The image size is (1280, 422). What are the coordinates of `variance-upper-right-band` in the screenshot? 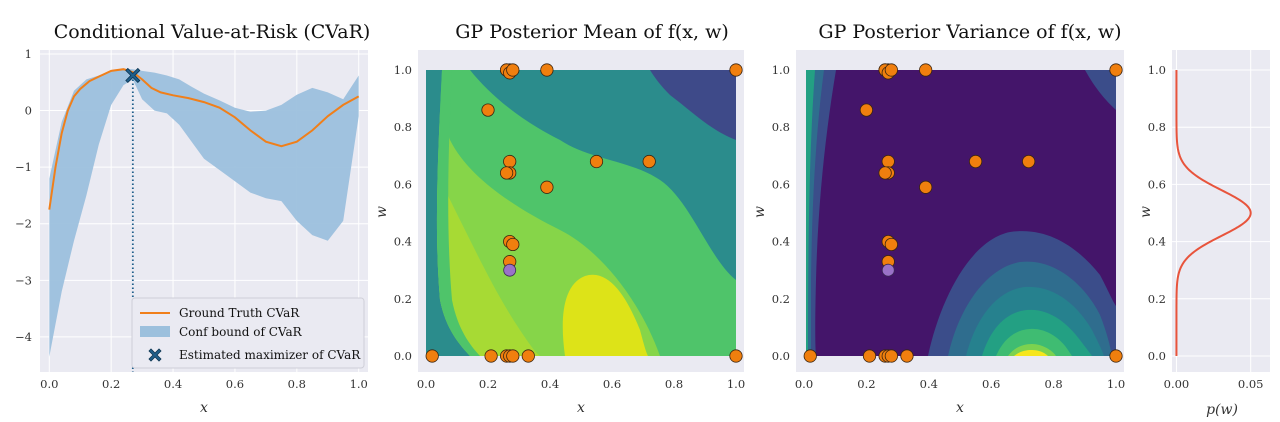 It's located at (1100, 90).